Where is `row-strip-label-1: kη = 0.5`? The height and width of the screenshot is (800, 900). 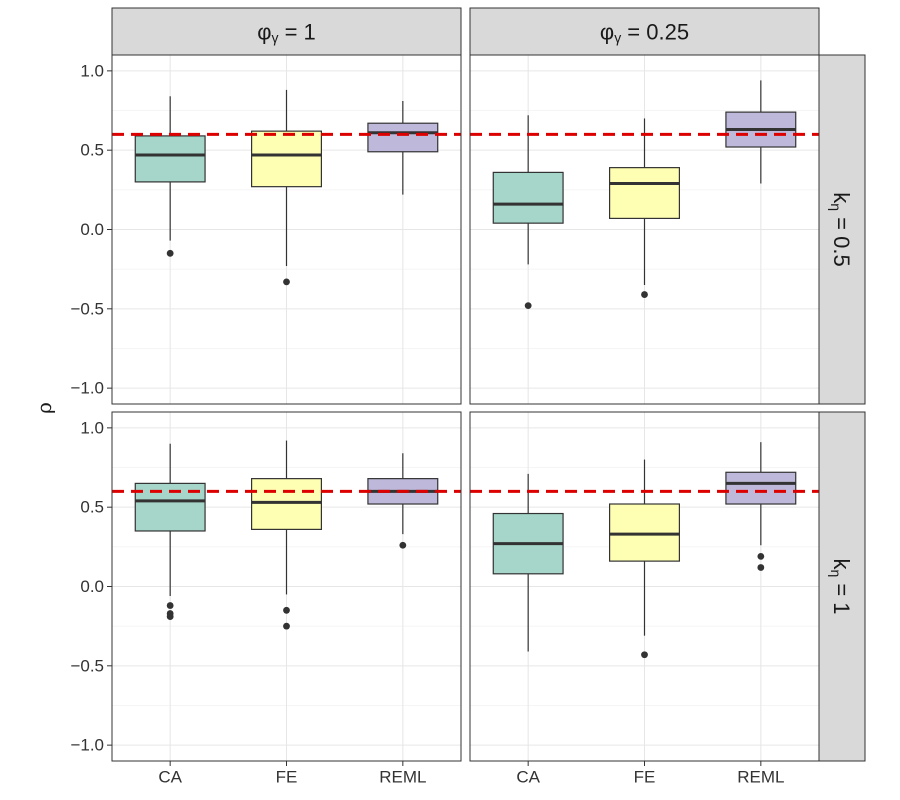
row-strip-label-1: kη = 0.5 is located at coordinates (841, 229).